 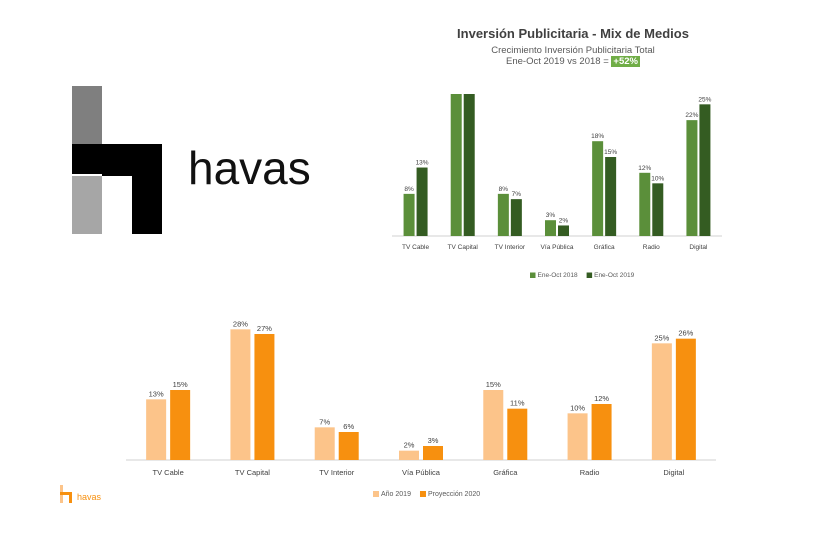 I want to click on legend-swatch-ano-2019, so click(x=376, y=494).